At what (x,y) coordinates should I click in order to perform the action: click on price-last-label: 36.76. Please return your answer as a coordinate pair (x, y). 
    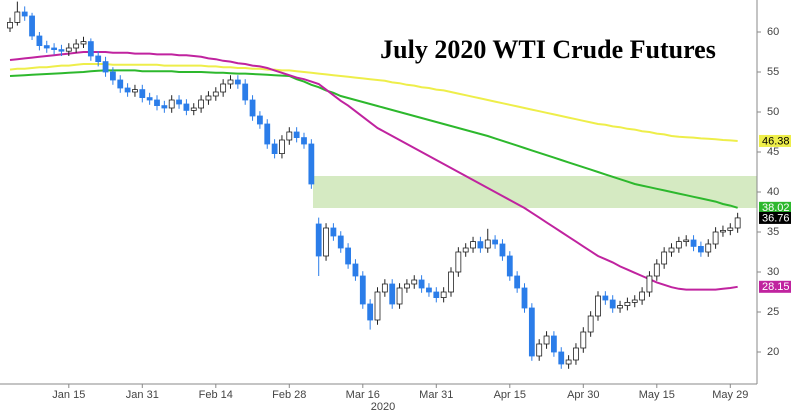
    Looking at the image, I should click on (776, 218).